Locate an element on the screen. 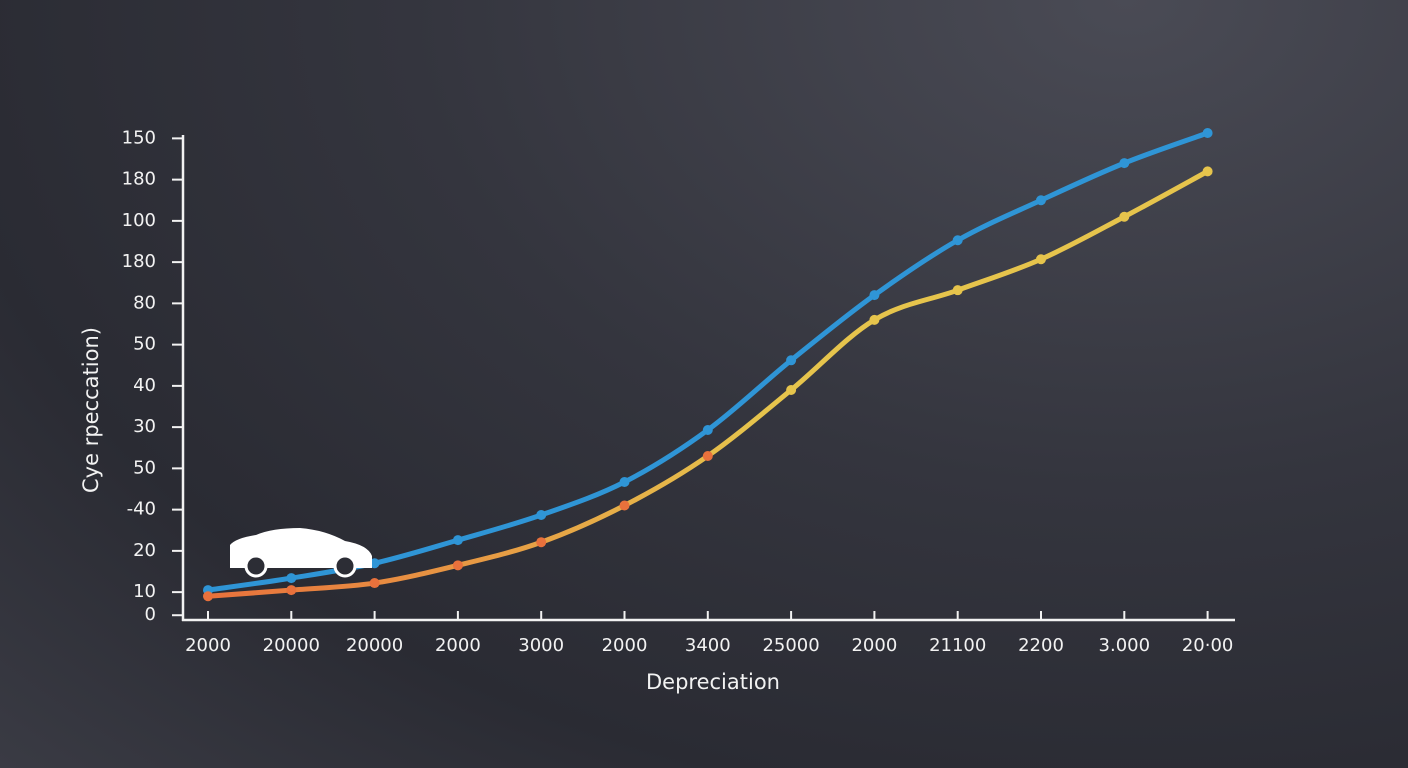 This screenshot has width=1408, height=768. x-tick-label: 20·00 is located at coordinates (1208, 645).